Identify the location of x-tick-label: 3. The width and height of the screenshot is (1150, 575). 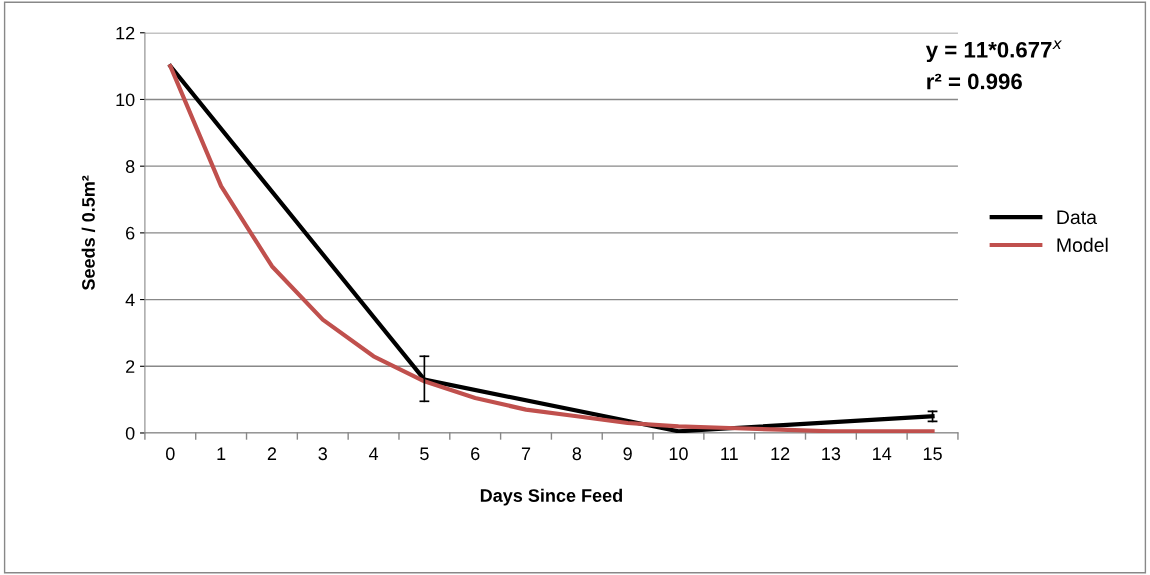
(322, 454).